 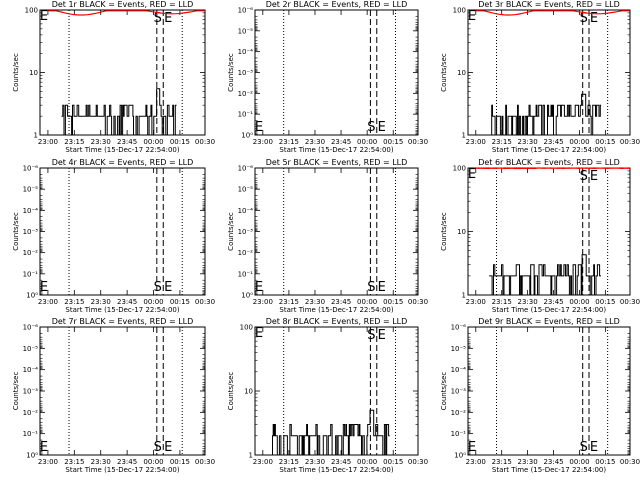 I want to click on panel-title: Det 4r BLACK = Events, RED = LLD, so click(x=123, y=162).